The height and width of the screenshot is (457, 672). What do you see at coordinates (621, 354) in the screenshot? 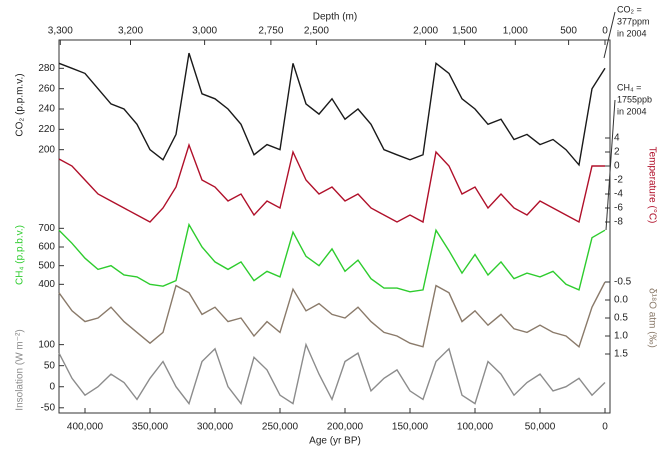
I see `y-tick-label: 1.5` at bounding box center [621, 354].